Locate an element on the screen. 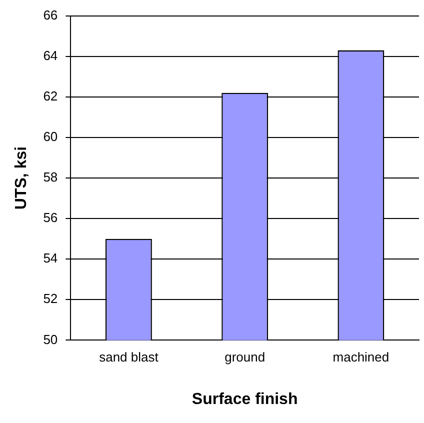 The height and width of the screenshot is (423, 424). y-tick-label: 56 is located at coordinates (50, 218).